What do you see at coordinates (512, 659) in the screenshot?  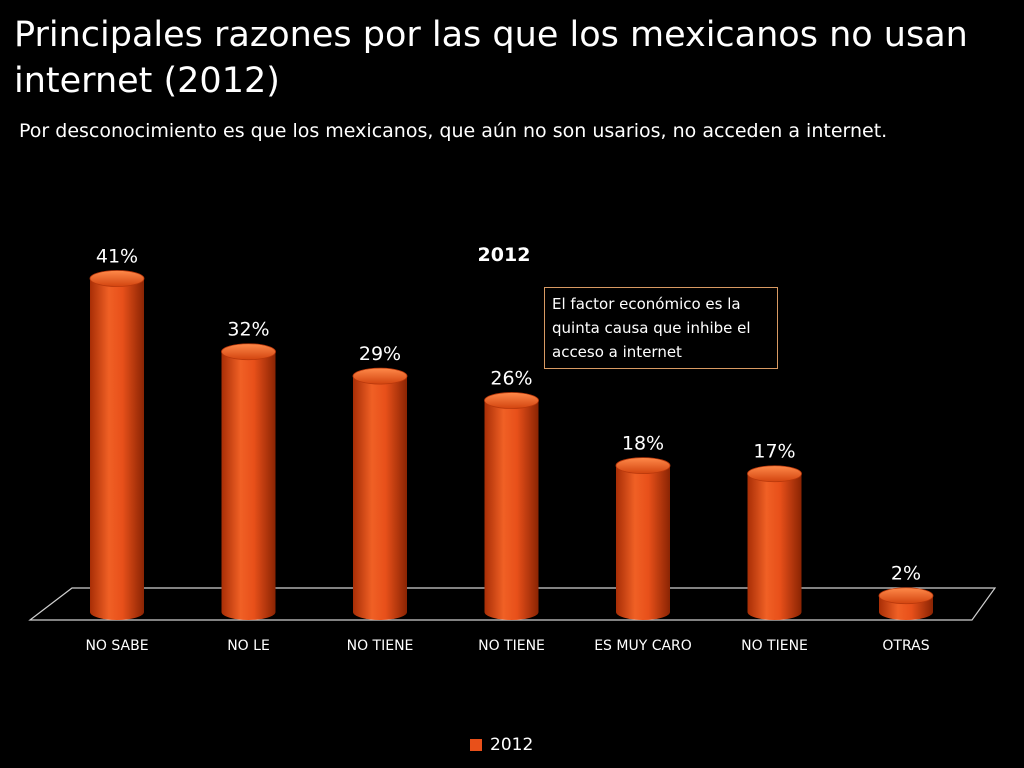 I see `category-label: INTERNET` at bounding box center [512, 659].